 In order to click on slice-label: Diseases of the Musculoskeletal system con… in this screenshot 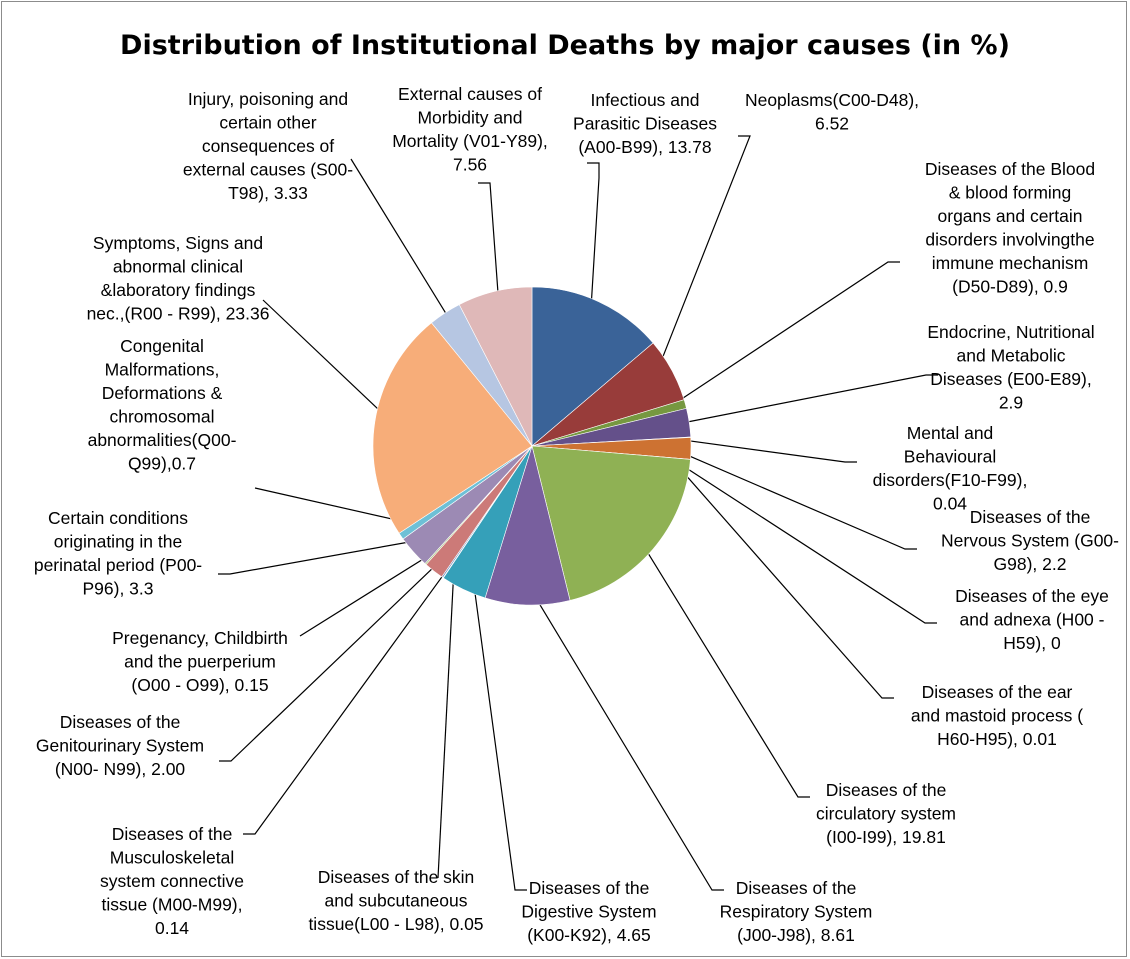, I will do `click(172, 881)`.